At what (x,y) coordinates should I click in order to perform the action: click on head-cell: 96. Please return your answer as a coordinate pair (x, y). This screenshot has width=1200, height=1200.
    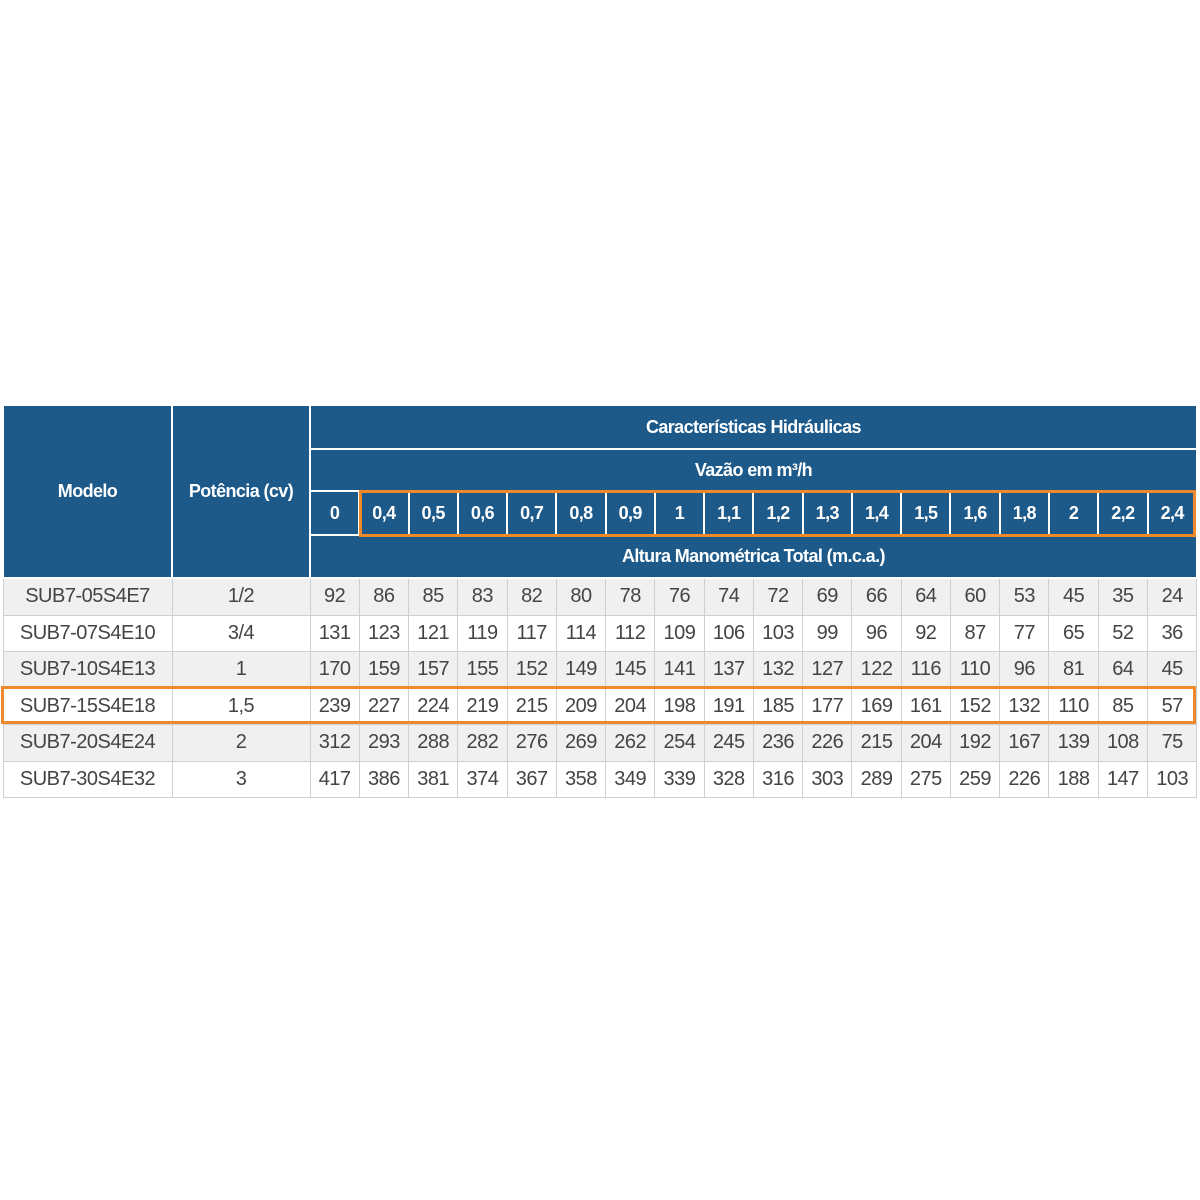
    Looking at the image, I should click on (1024, 670).